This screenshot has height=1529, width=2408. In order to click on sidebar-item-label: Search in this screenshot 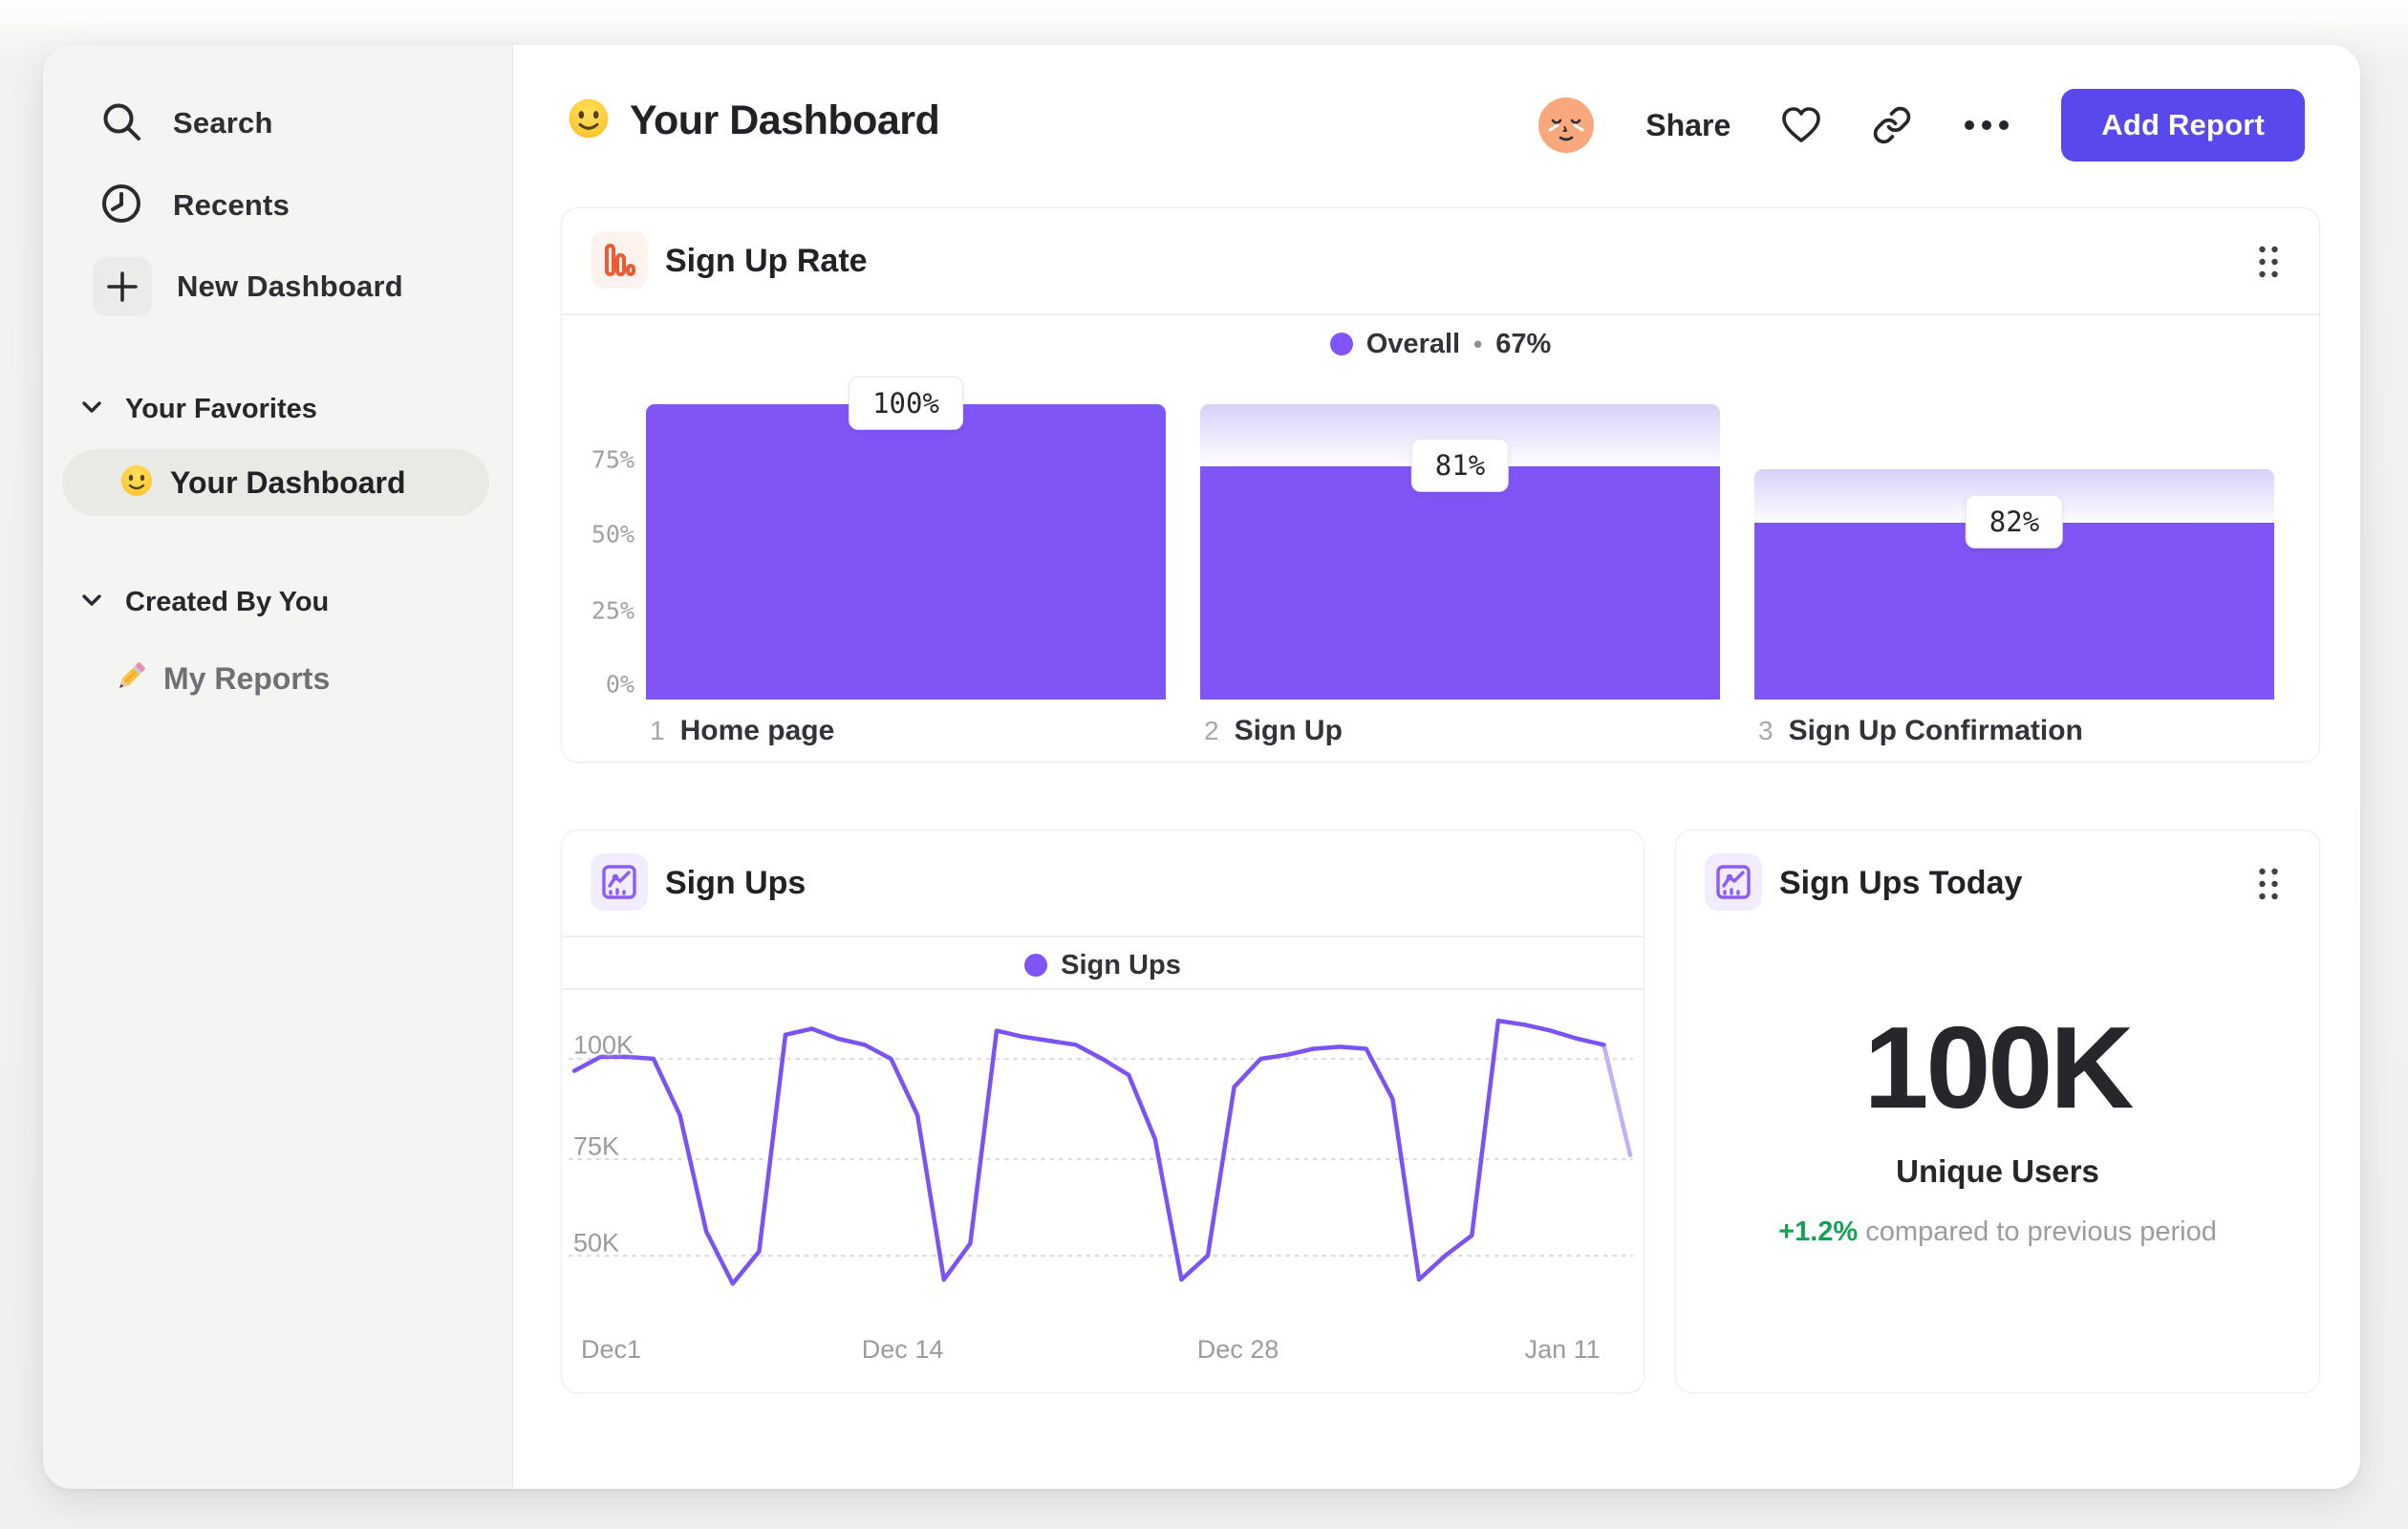, I will do `click(223, 123)`.